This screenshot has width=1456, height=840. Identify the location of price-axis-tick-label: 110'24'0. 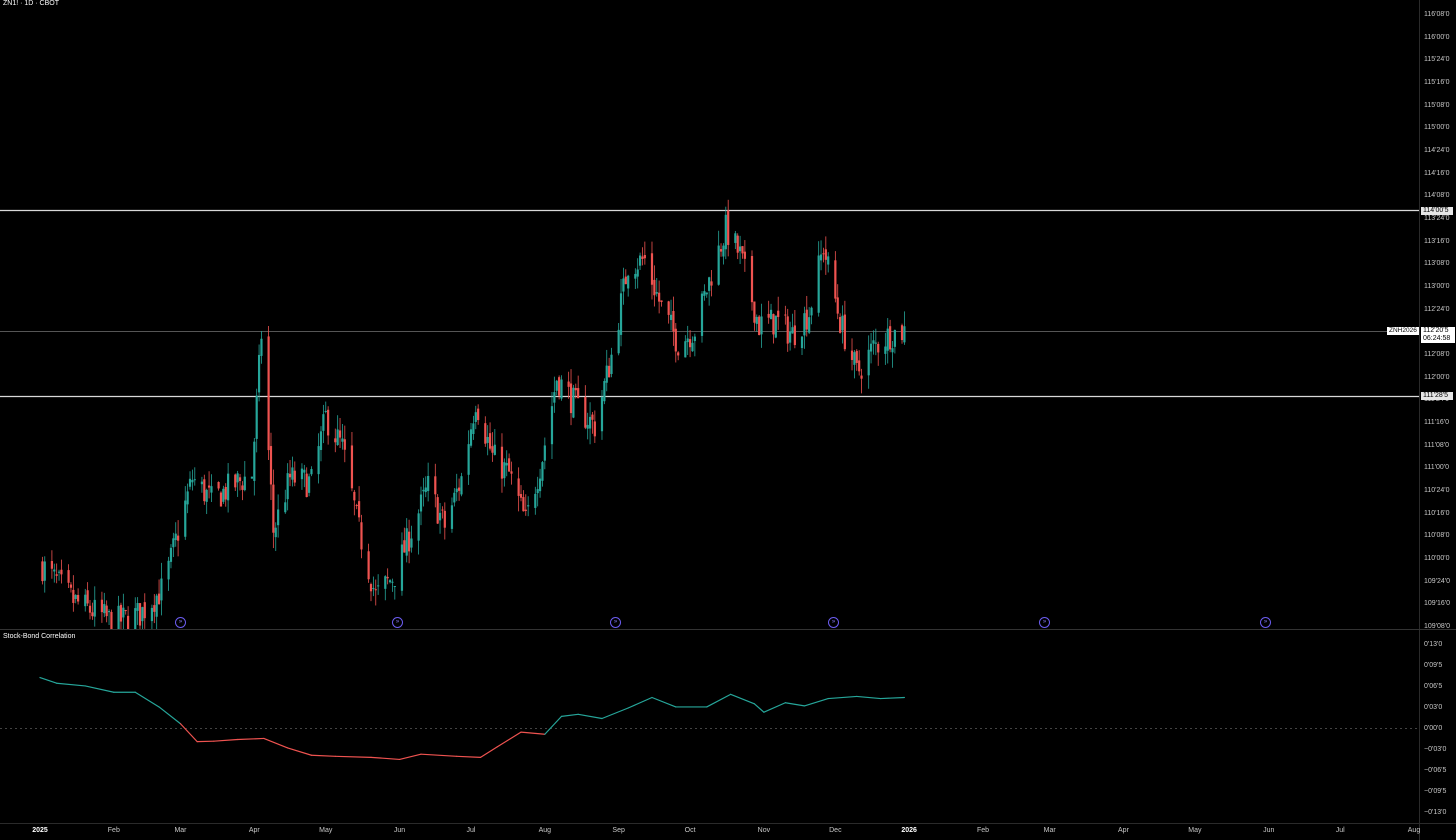
(1437, 490).